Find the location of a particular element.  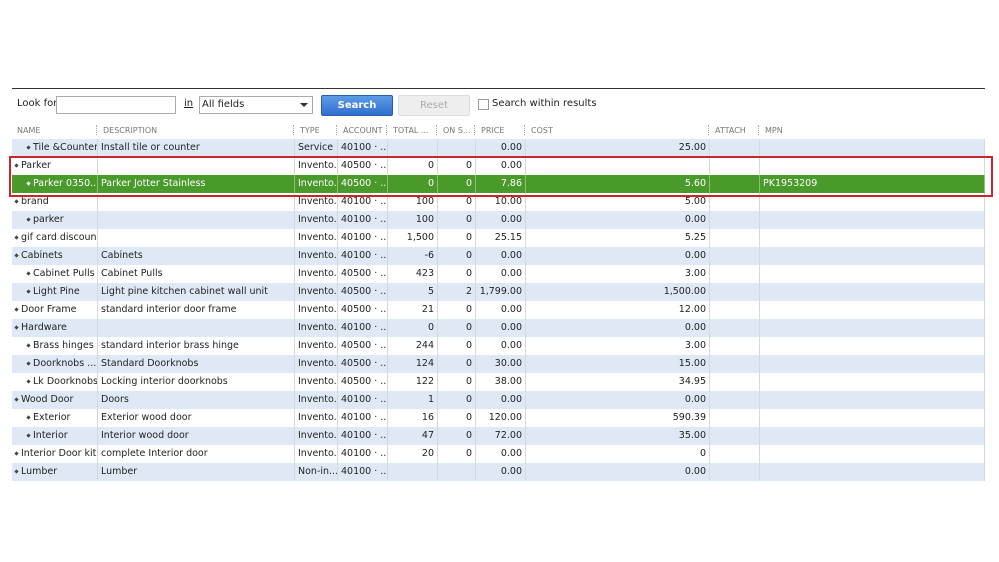

cell-text: 100 is located at coordinates (425, 201).